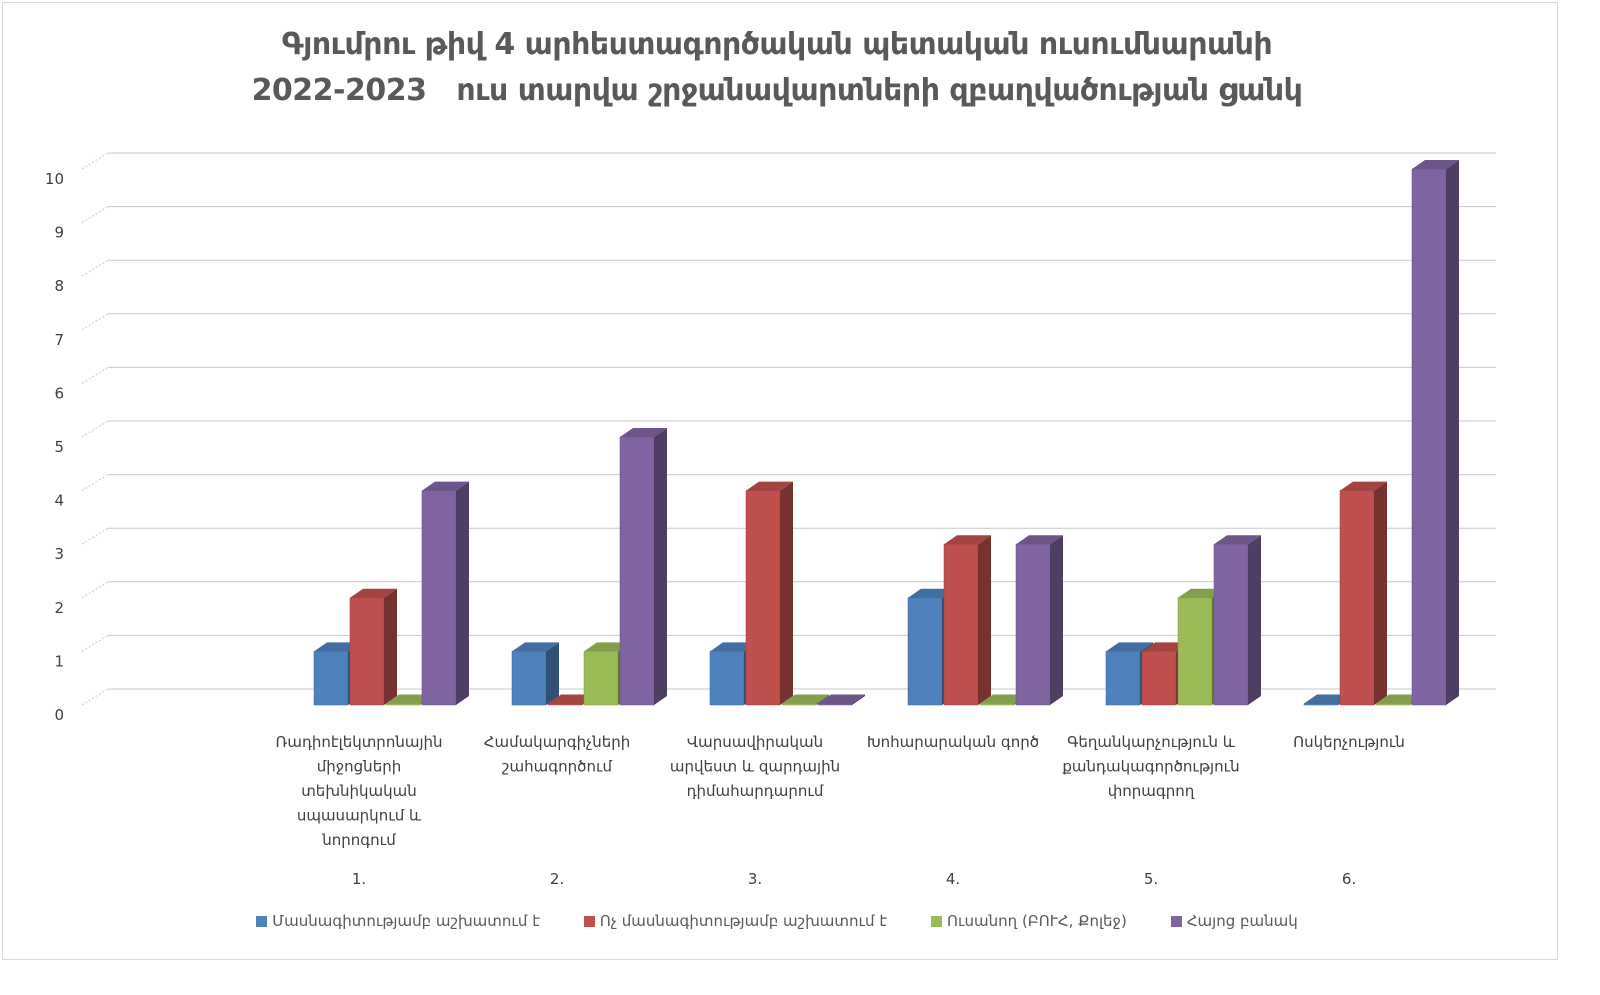  What do you see at coordinates (54, 179) in the screenshot?
I see `y-tick-label: 10` at bounding box center [54, 179].